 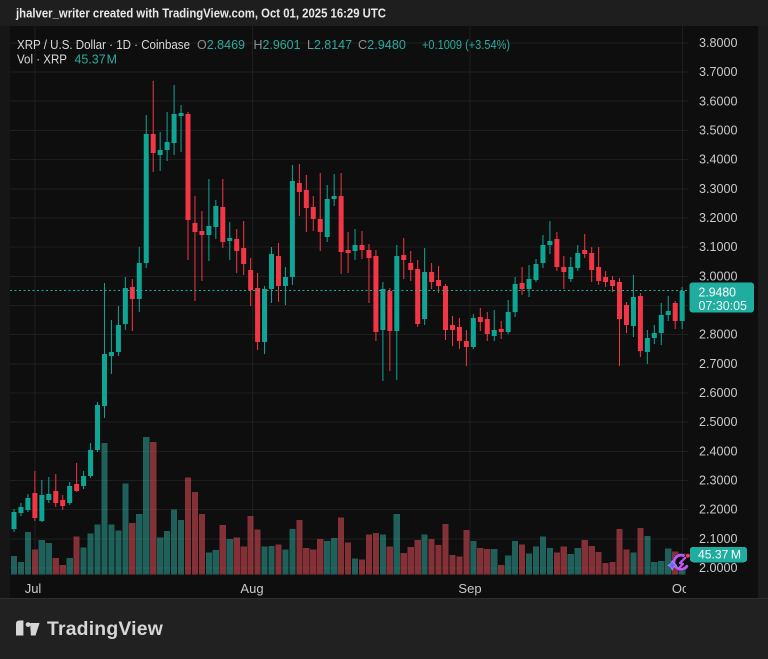 I want to click on svg-text: 2.0000, so click(x=718, y=567).